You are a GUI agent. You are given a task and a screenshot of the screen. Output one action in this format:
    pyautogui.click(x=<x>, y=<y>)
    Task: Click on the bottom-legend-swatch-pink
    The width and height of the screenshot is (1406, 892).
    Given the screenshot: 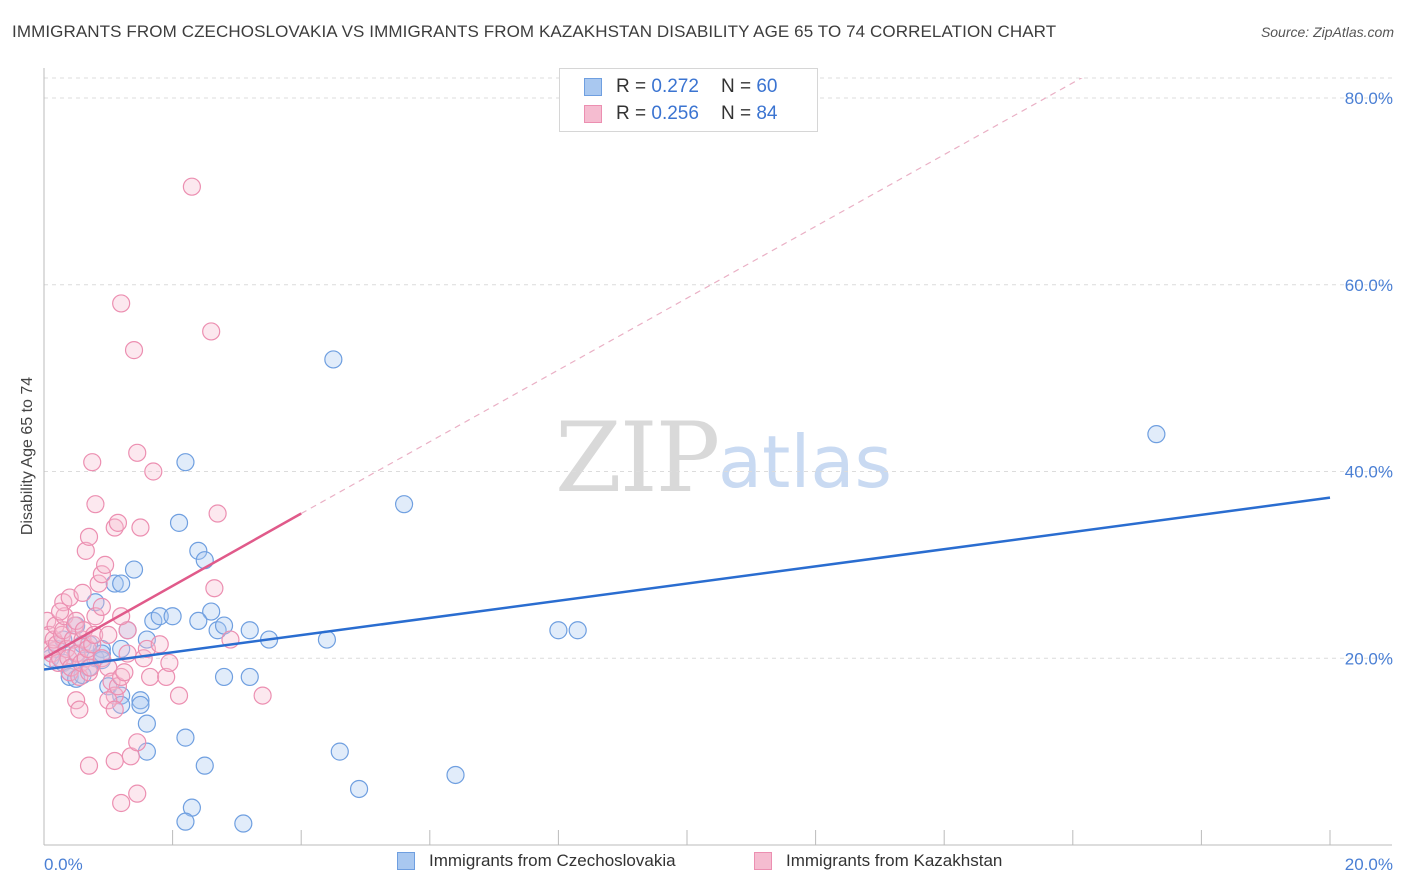 What is the action you would take?
    pyautogui.click(x=763, y=861)
    